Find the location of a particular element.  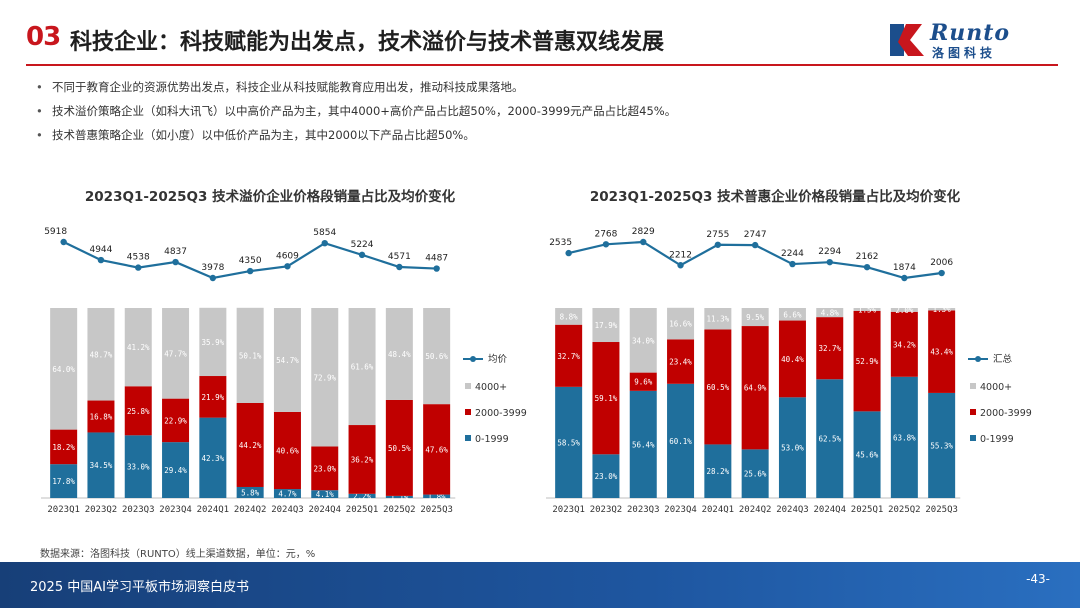

data-label: 54.7% is located at coordinates (287, 360).